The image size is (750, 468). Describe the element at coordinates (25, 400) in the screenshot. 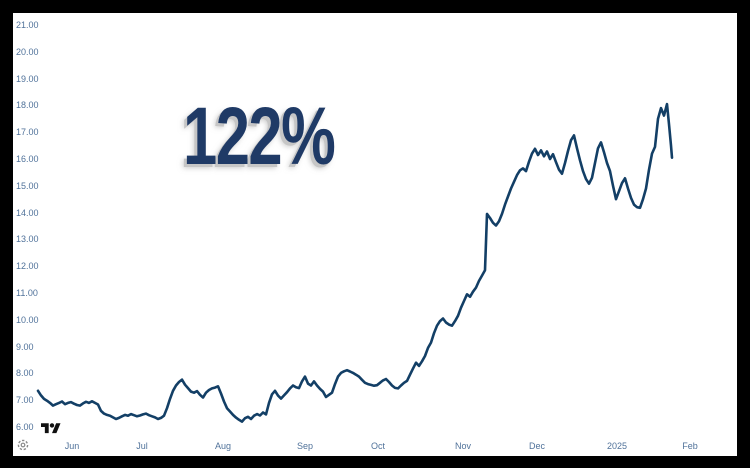

I see `y-axis-label: 7.00` at that location.